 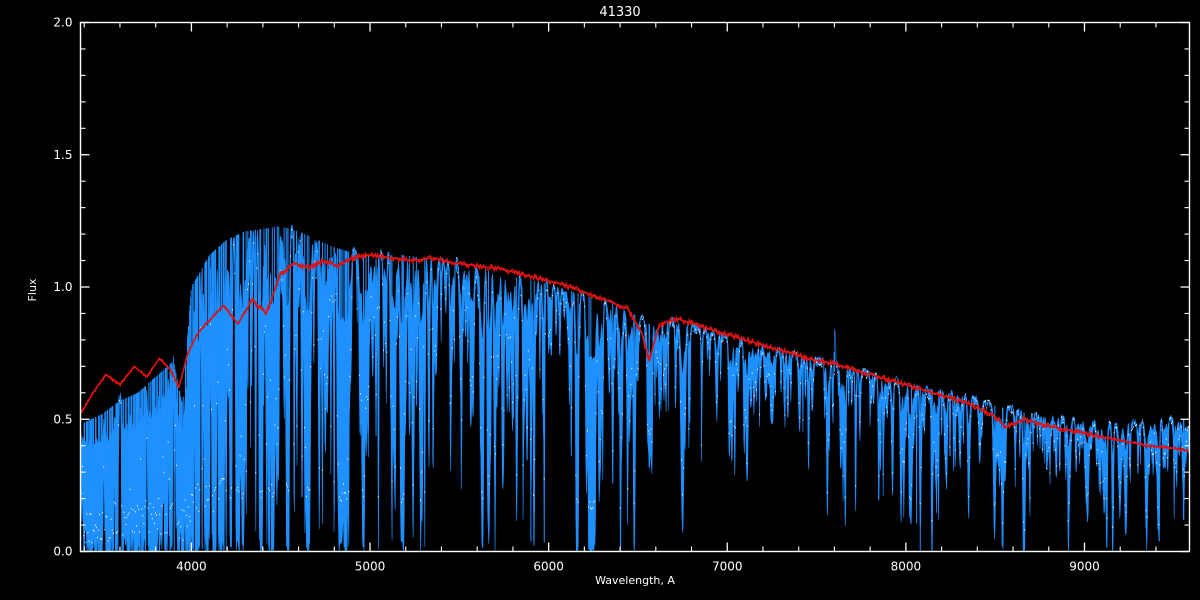 I want to click on y-tick-label: 0.5, so click(x=62, y=419).